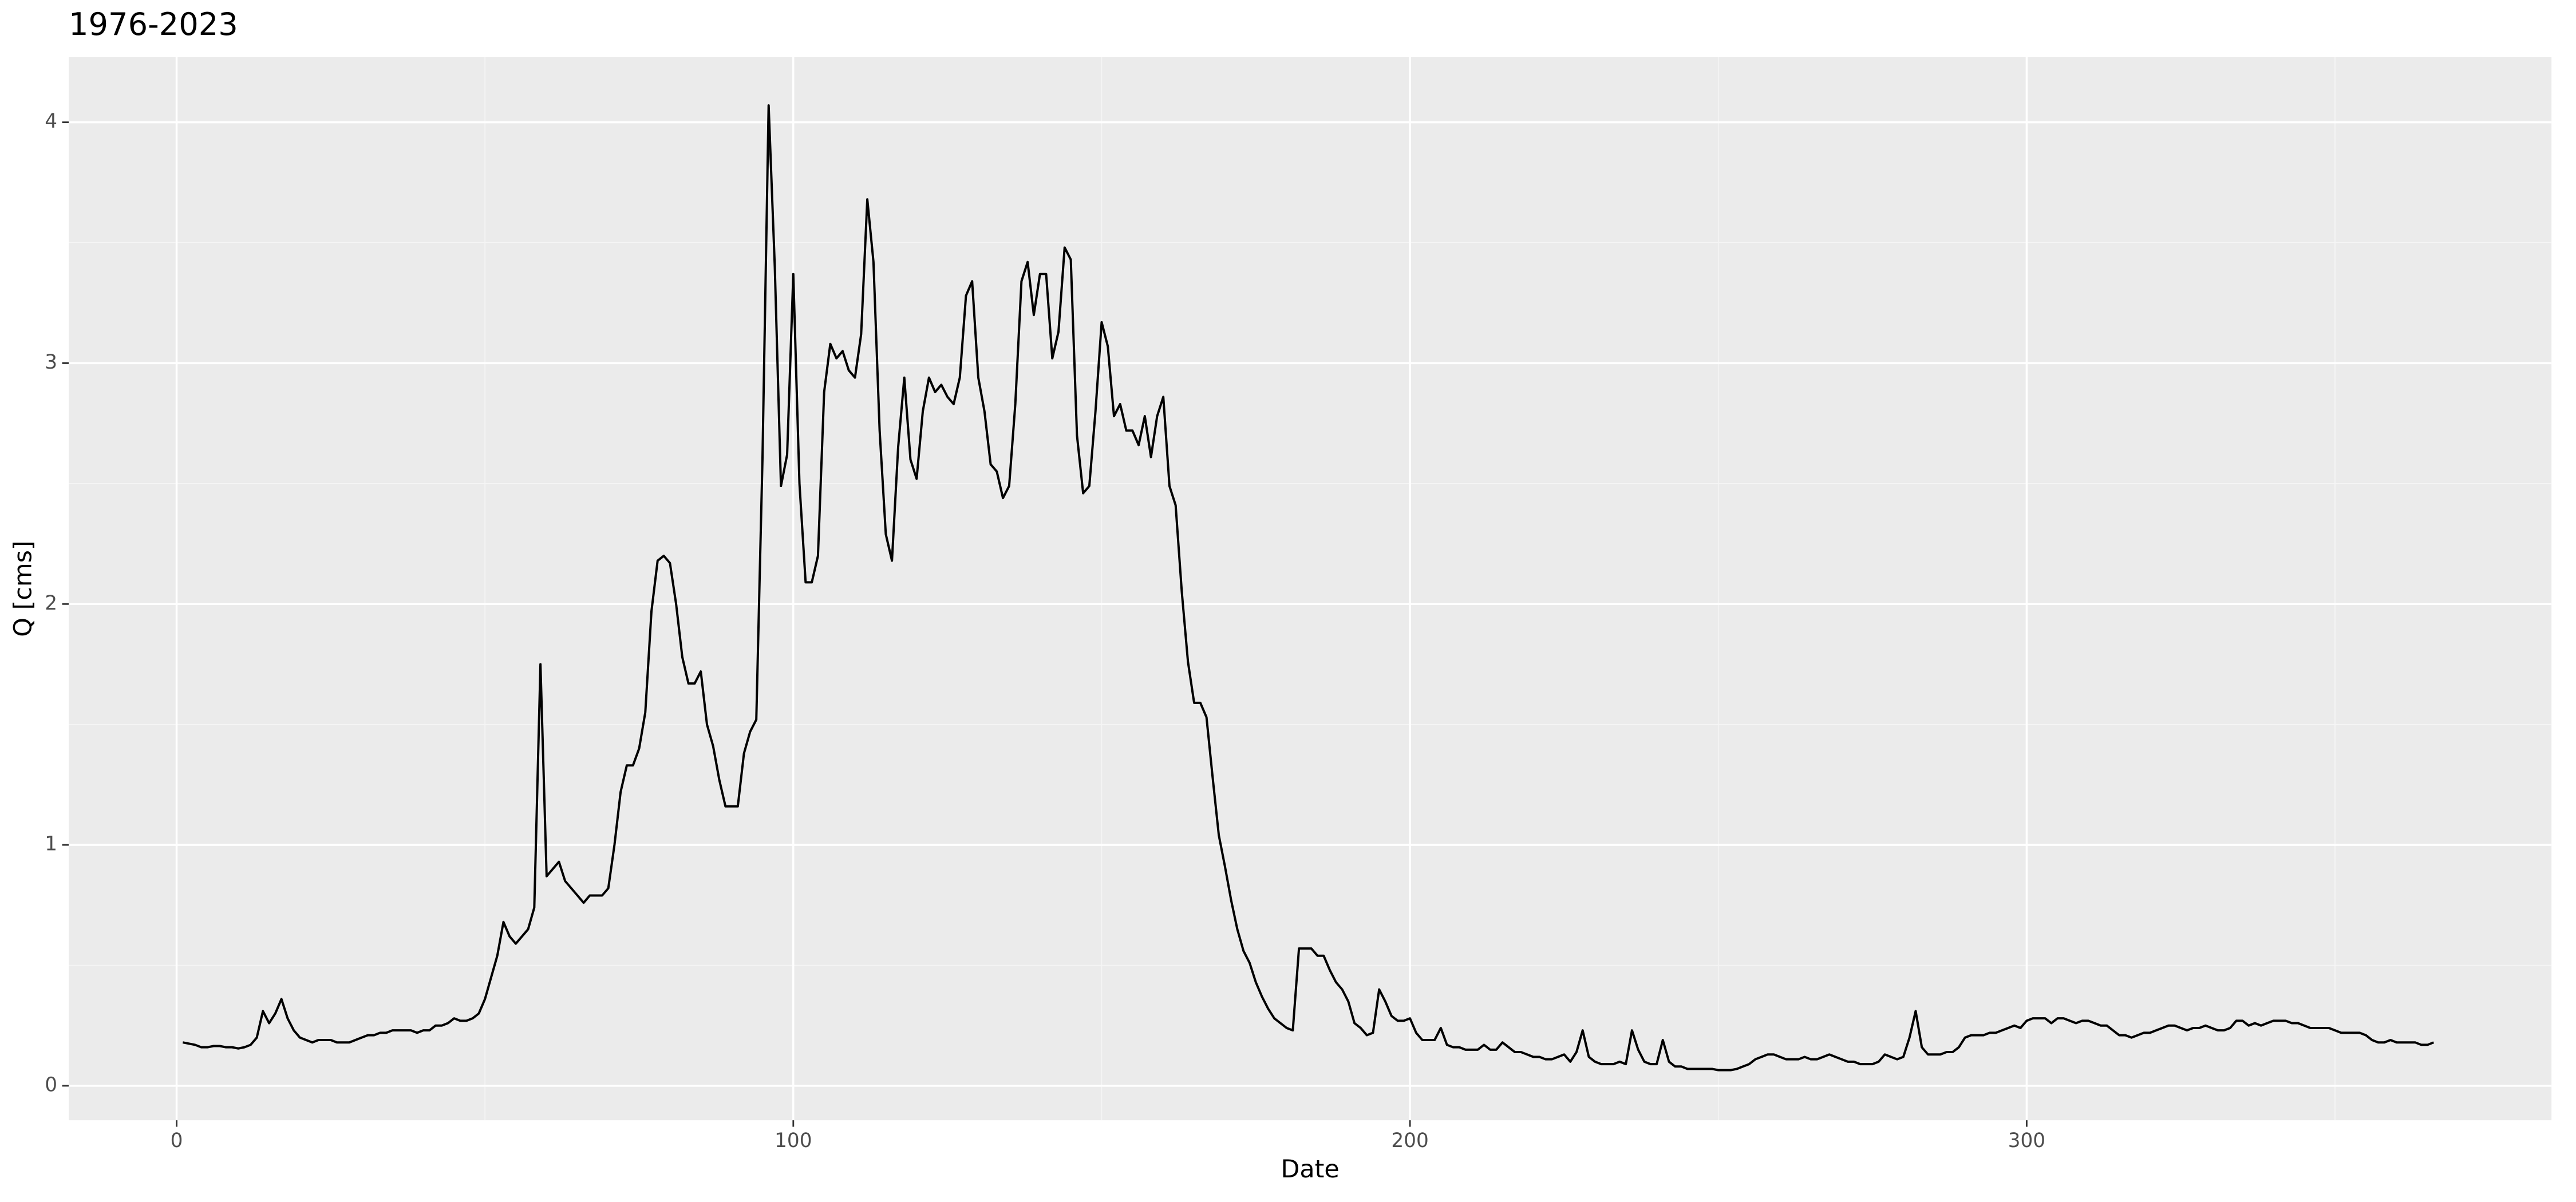 This screenshot has height=1202, width=2576. What do you see at coordinates (51, 604) in the screenshot?
I see `y-tick-label: 2` at bounding box center [51, 604].